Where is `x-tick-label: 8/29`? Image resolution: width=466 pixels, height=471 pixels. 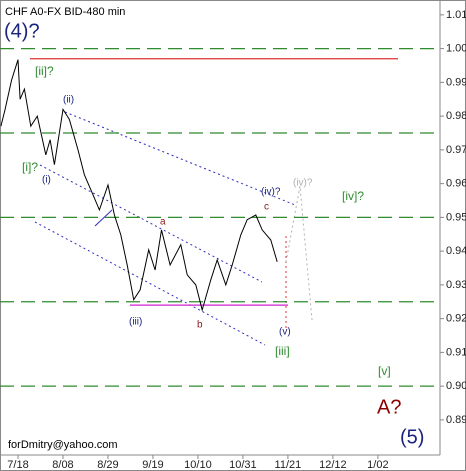
x-tick-label: 8/29 is located at coordinates (107, 465).